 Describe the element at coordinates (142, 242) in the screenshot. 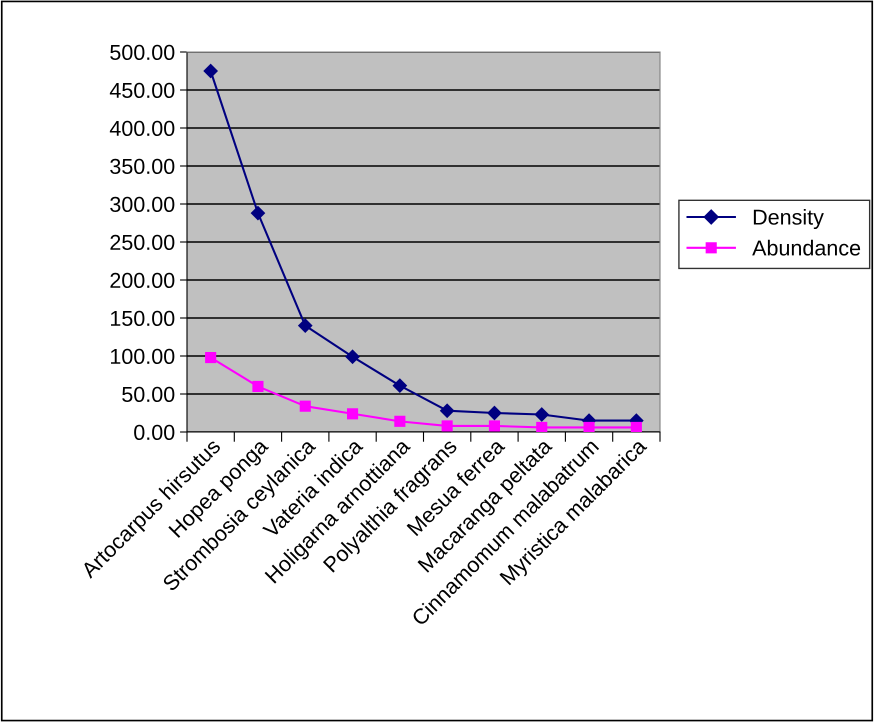

I see `y-tick-label: 250.00` at that location.